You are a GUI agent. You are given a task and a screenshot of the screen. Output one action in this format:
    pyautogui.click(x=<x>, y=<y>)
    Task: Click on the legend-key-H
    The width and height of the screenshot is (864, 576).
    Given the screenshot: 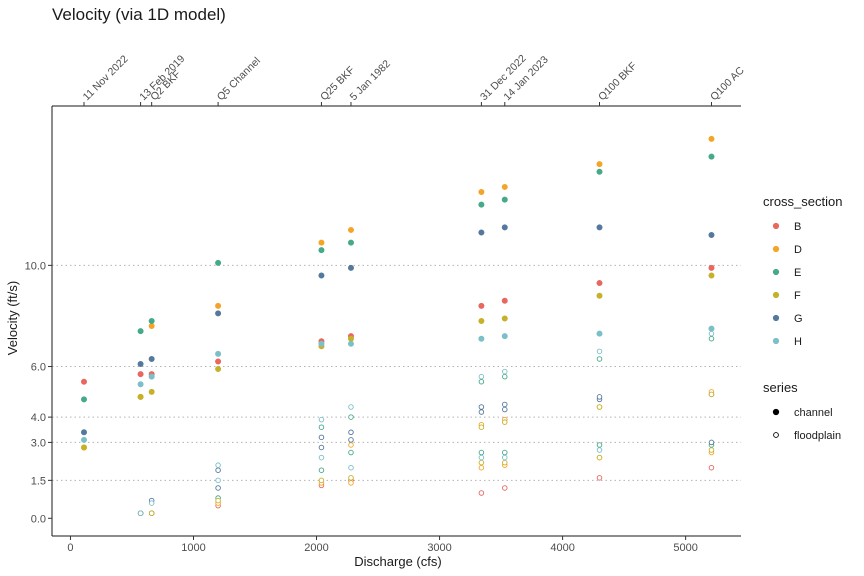 What is the action you would take?
    pyautogui.click(x=776, y=341)
    